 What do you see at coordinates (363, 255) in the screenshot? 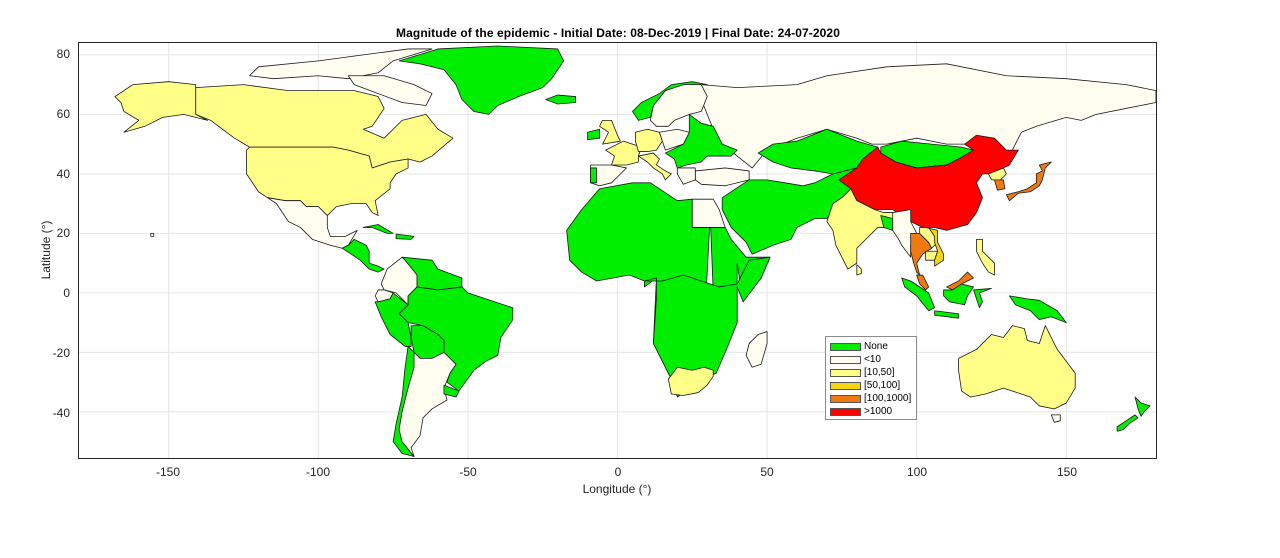
I see `region-central-america` at bounding box center [363, 255].